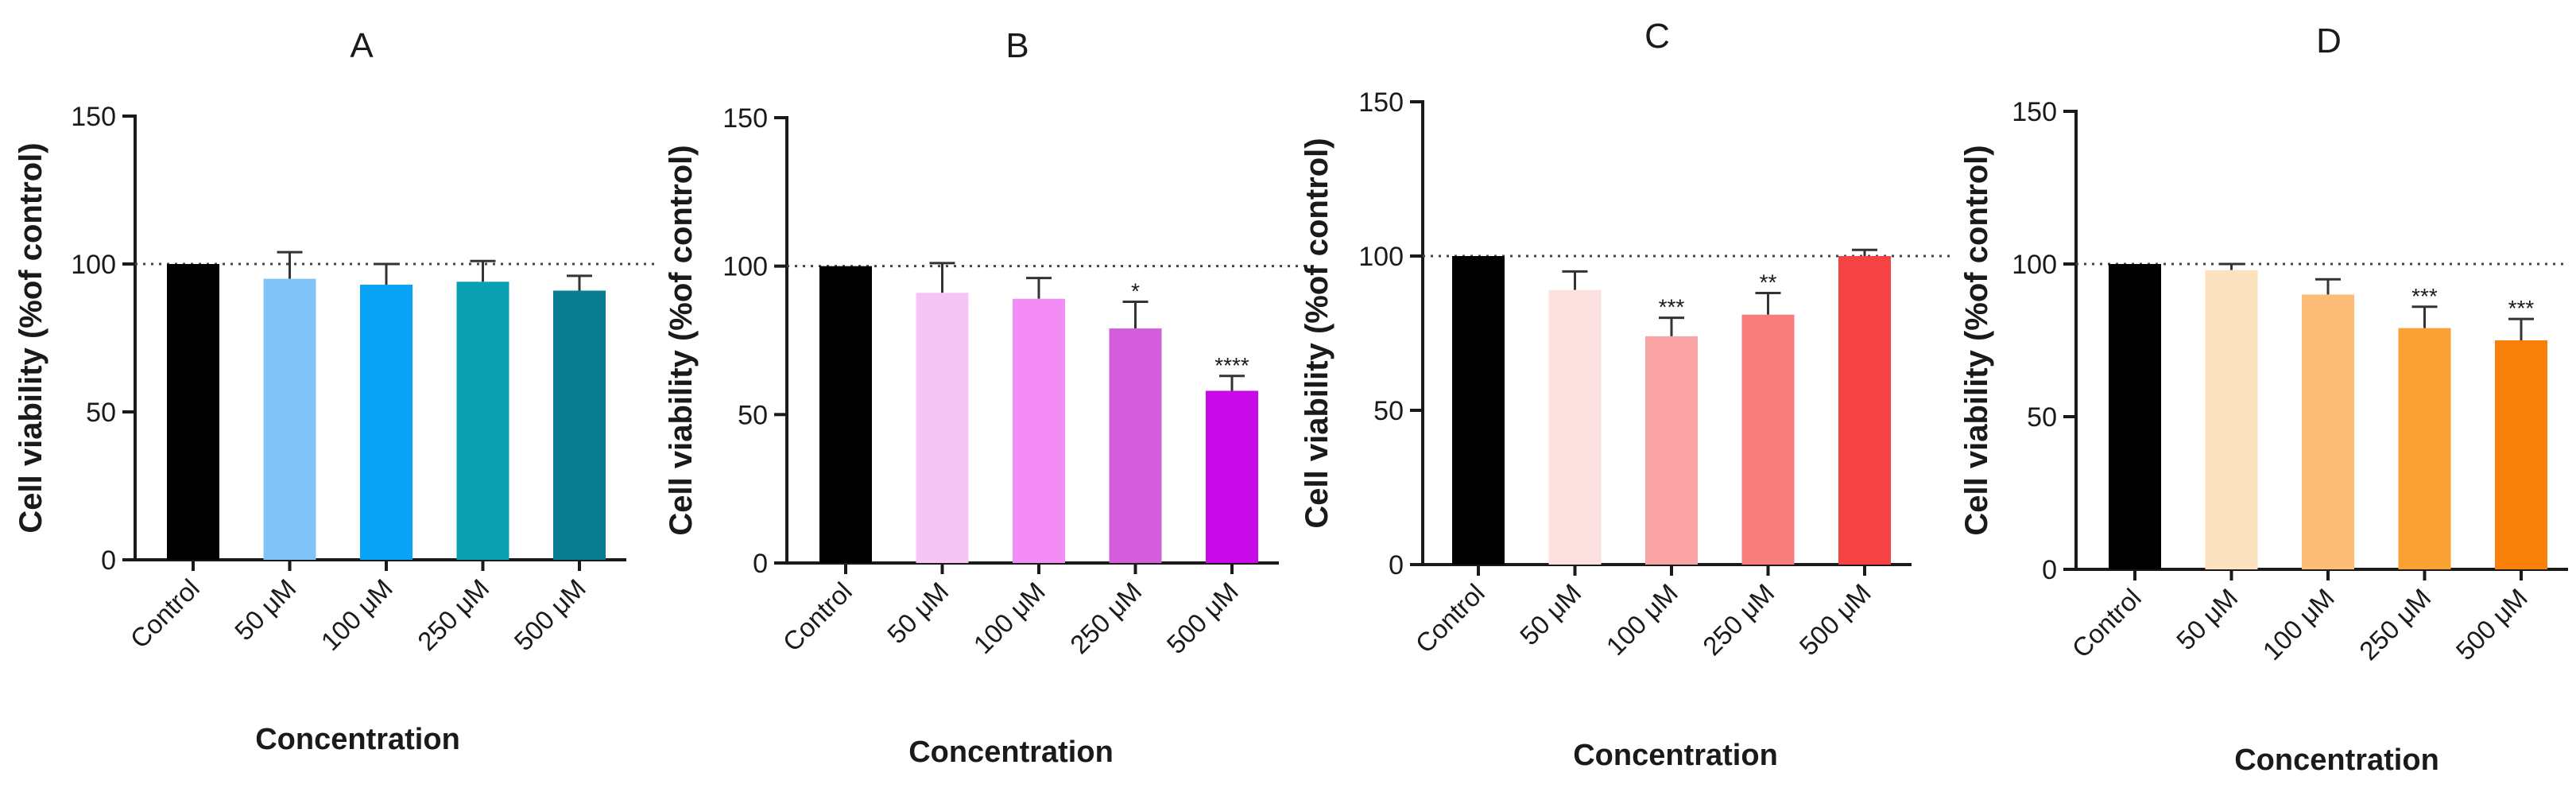 The width and height of the screenshot is (2576, 792). What do you see at coordinates (681, 340) in the screenshot?
I see `y-axis-label-b: Cell viability (%of control)` at bounding box center [681, 340].